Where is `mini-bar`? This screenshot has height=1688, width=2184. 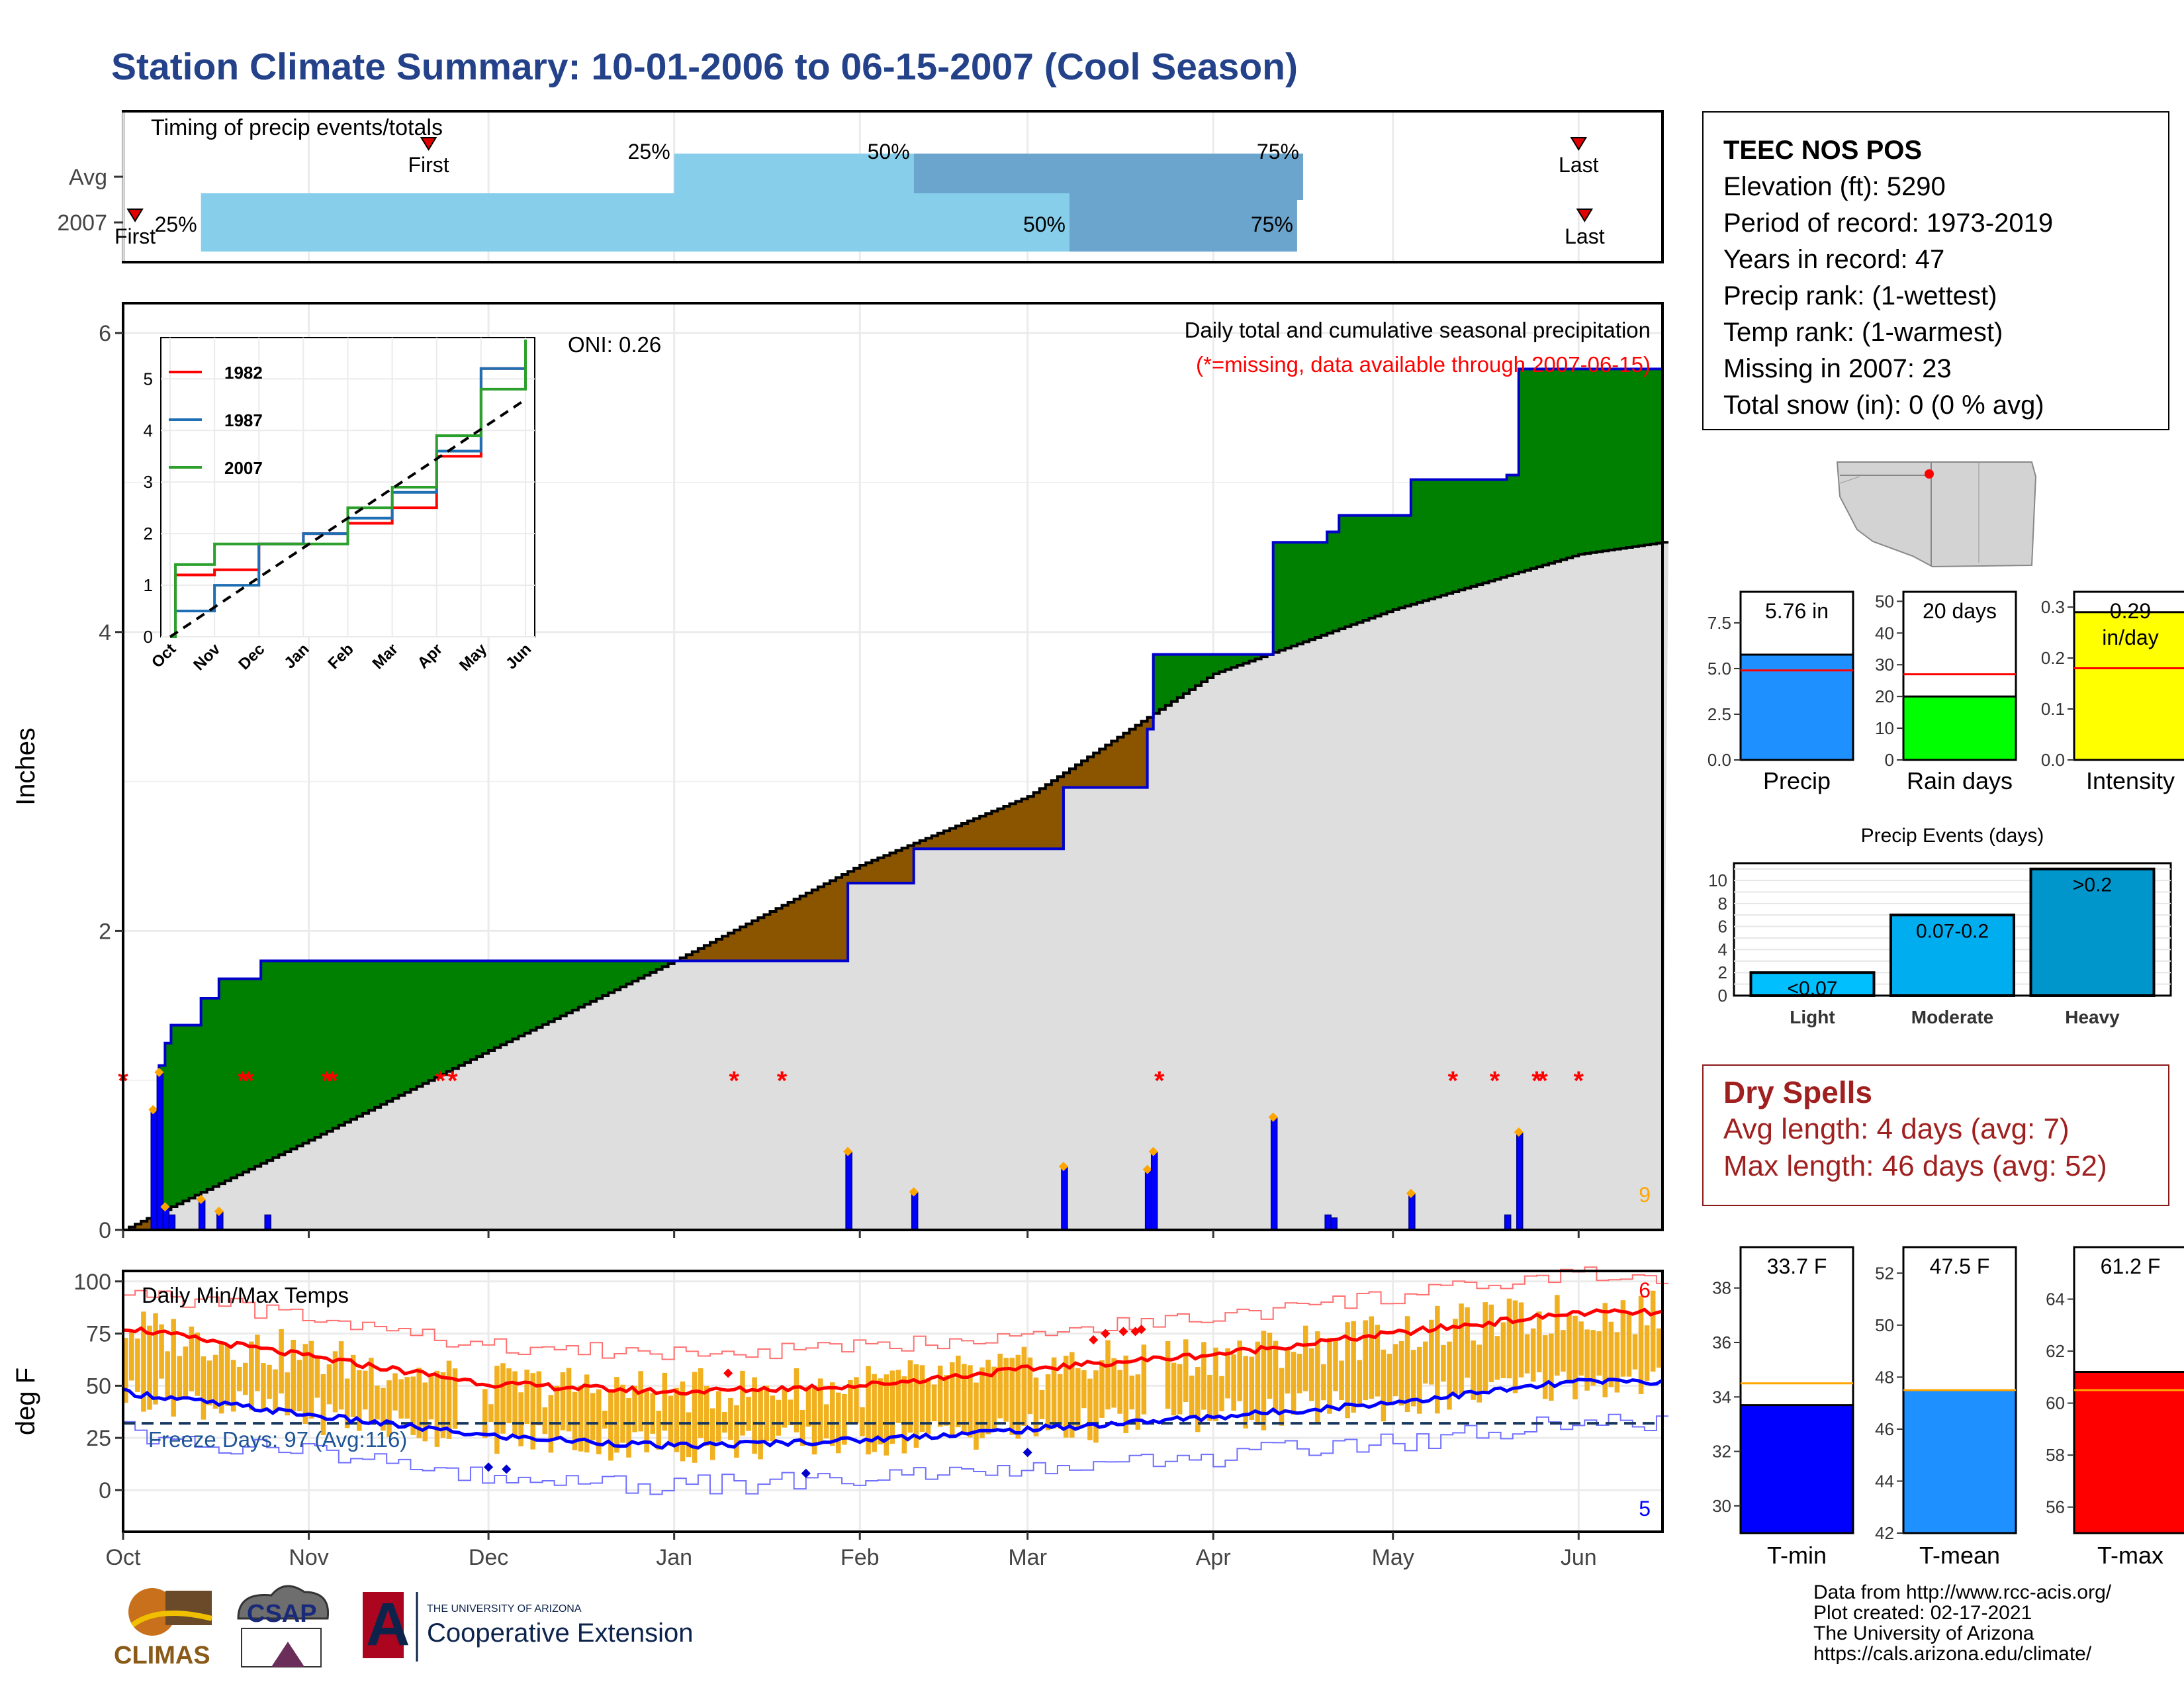 mini-bar is located at coordinates (1797, 707).